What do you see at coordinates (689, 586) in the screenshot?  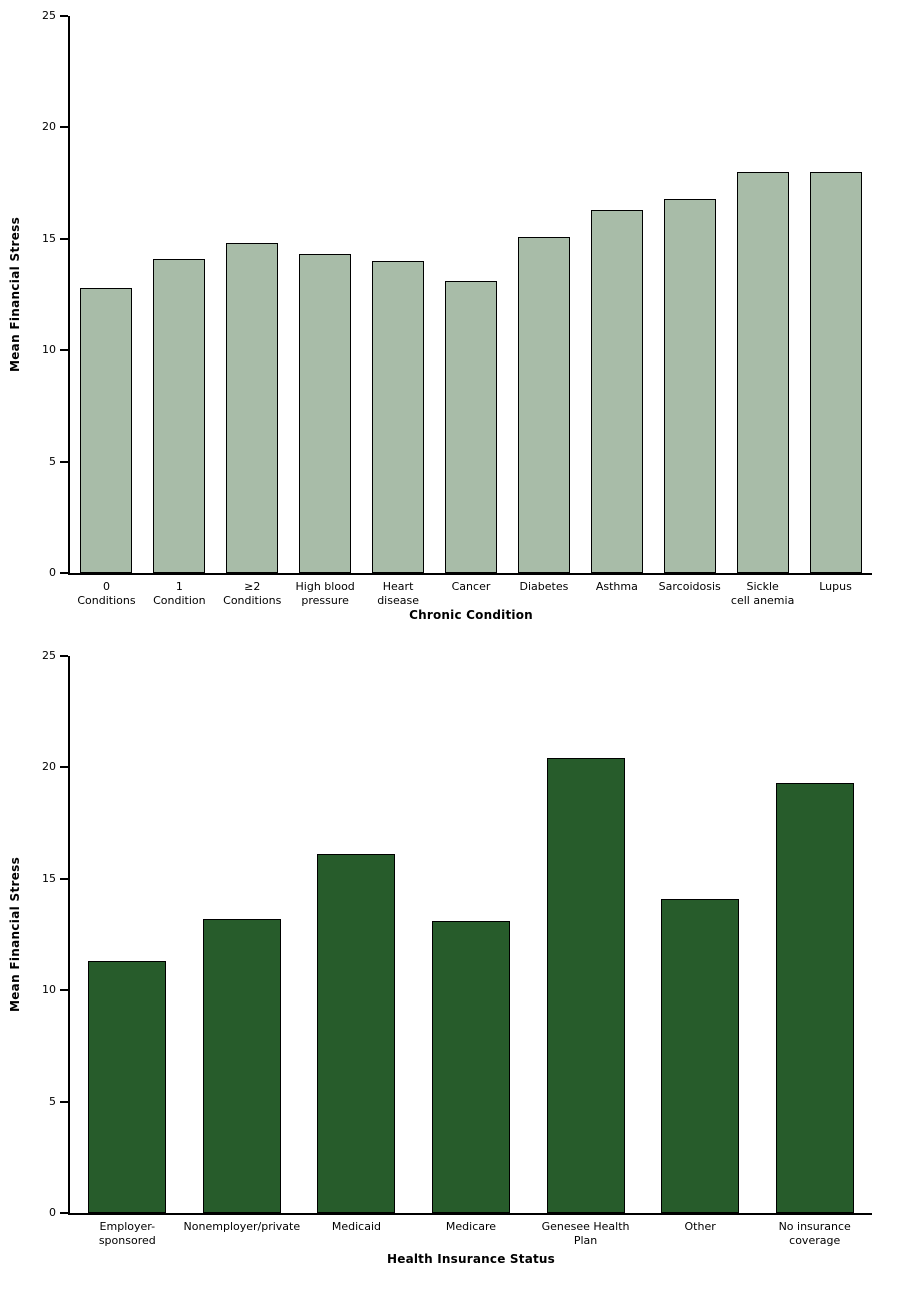 I see `x-category-label: Sarcoidosis` at bounding box center [689, 586].